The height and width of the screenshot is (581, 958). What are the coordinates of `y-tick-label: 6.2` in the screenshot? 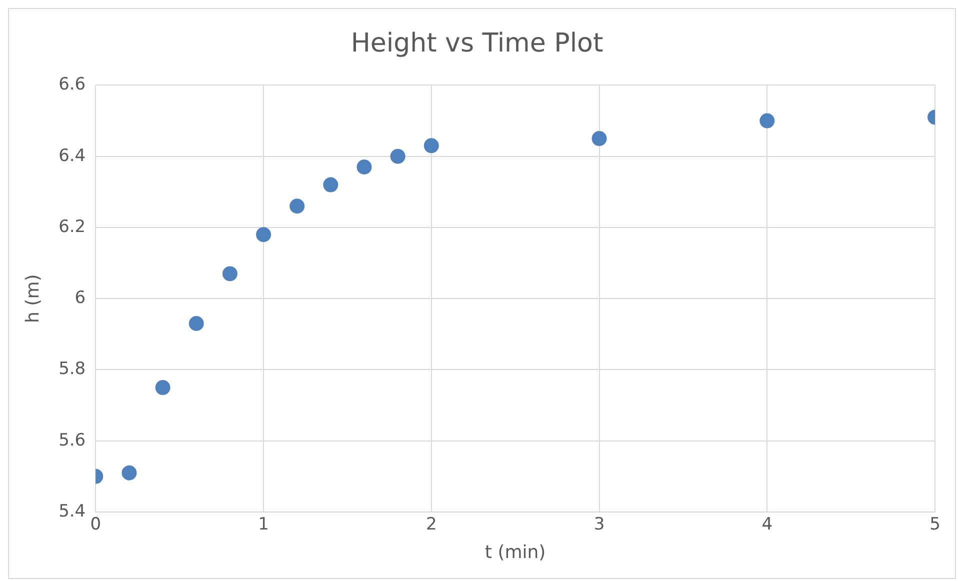 It's located at (72, 226).